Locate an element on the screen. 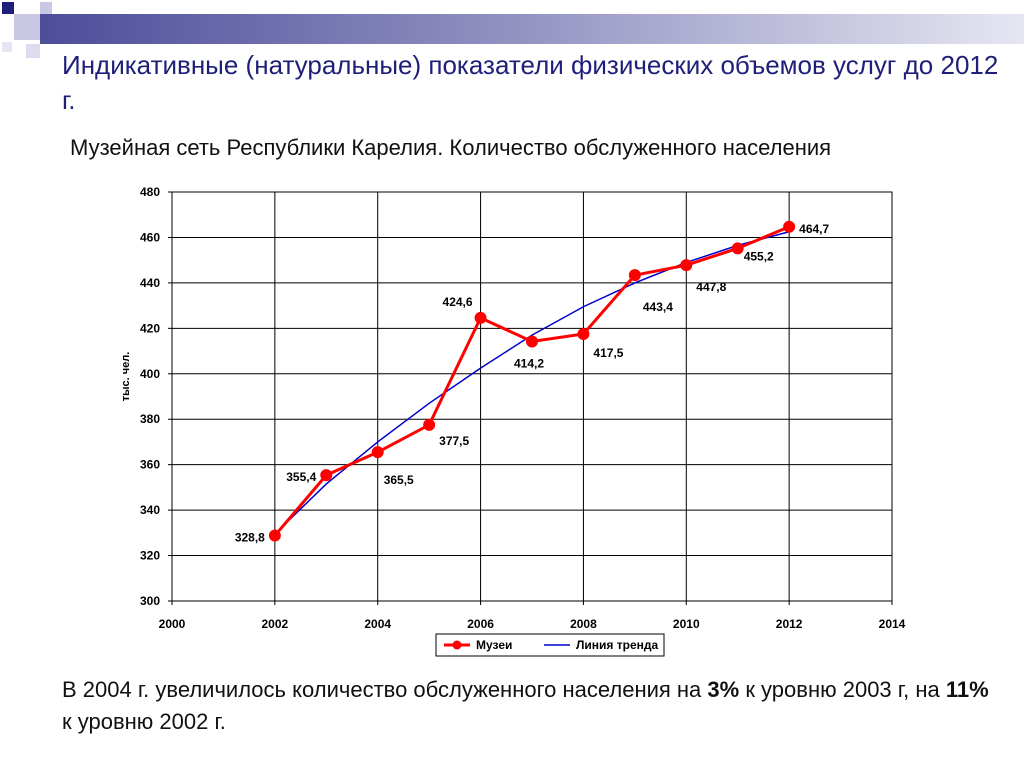  note-percent-3: 3% is located at coordinates (723, 689).